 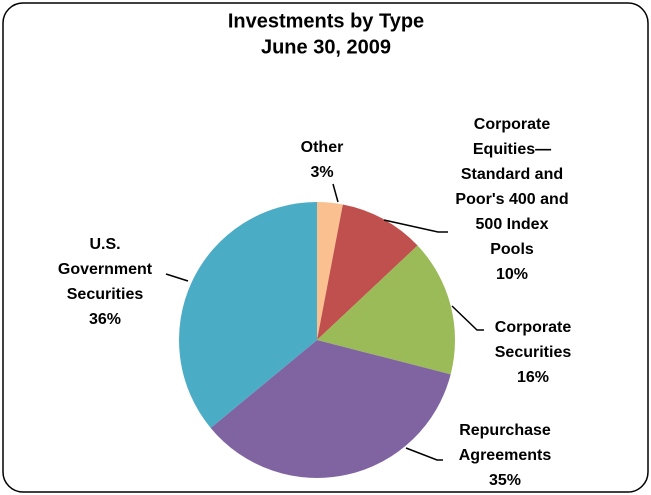 I want to click on category-label: Repurchase Agreements, so click(x=505, y=443).